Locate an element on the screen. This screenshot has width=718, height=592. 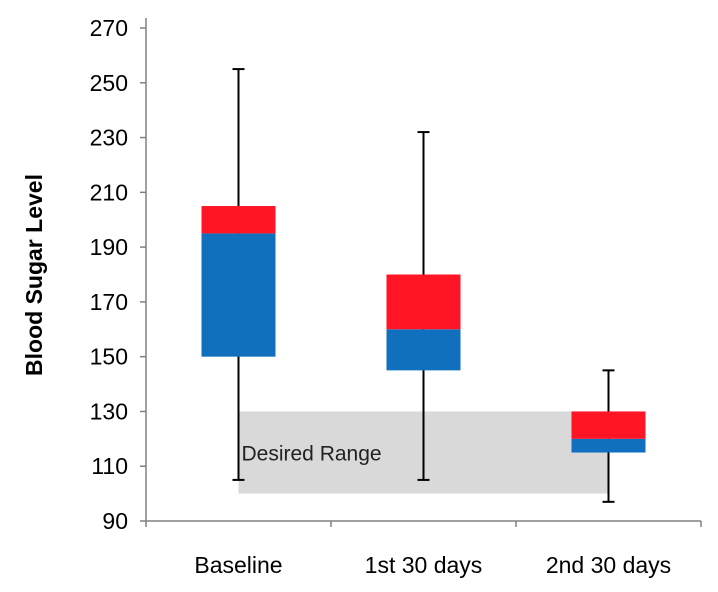
box-lower-baseline is located at coordinates (238, 295).